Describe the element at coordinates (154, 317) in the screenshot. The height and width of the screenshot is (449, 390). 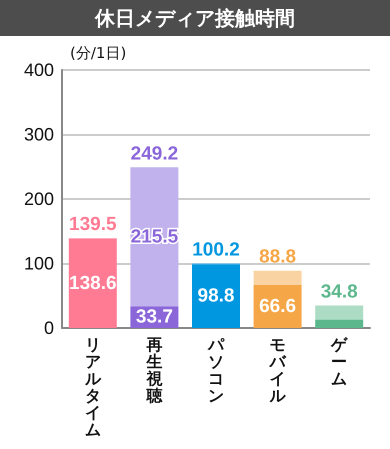
I see `data-label: 33.7` at that location.